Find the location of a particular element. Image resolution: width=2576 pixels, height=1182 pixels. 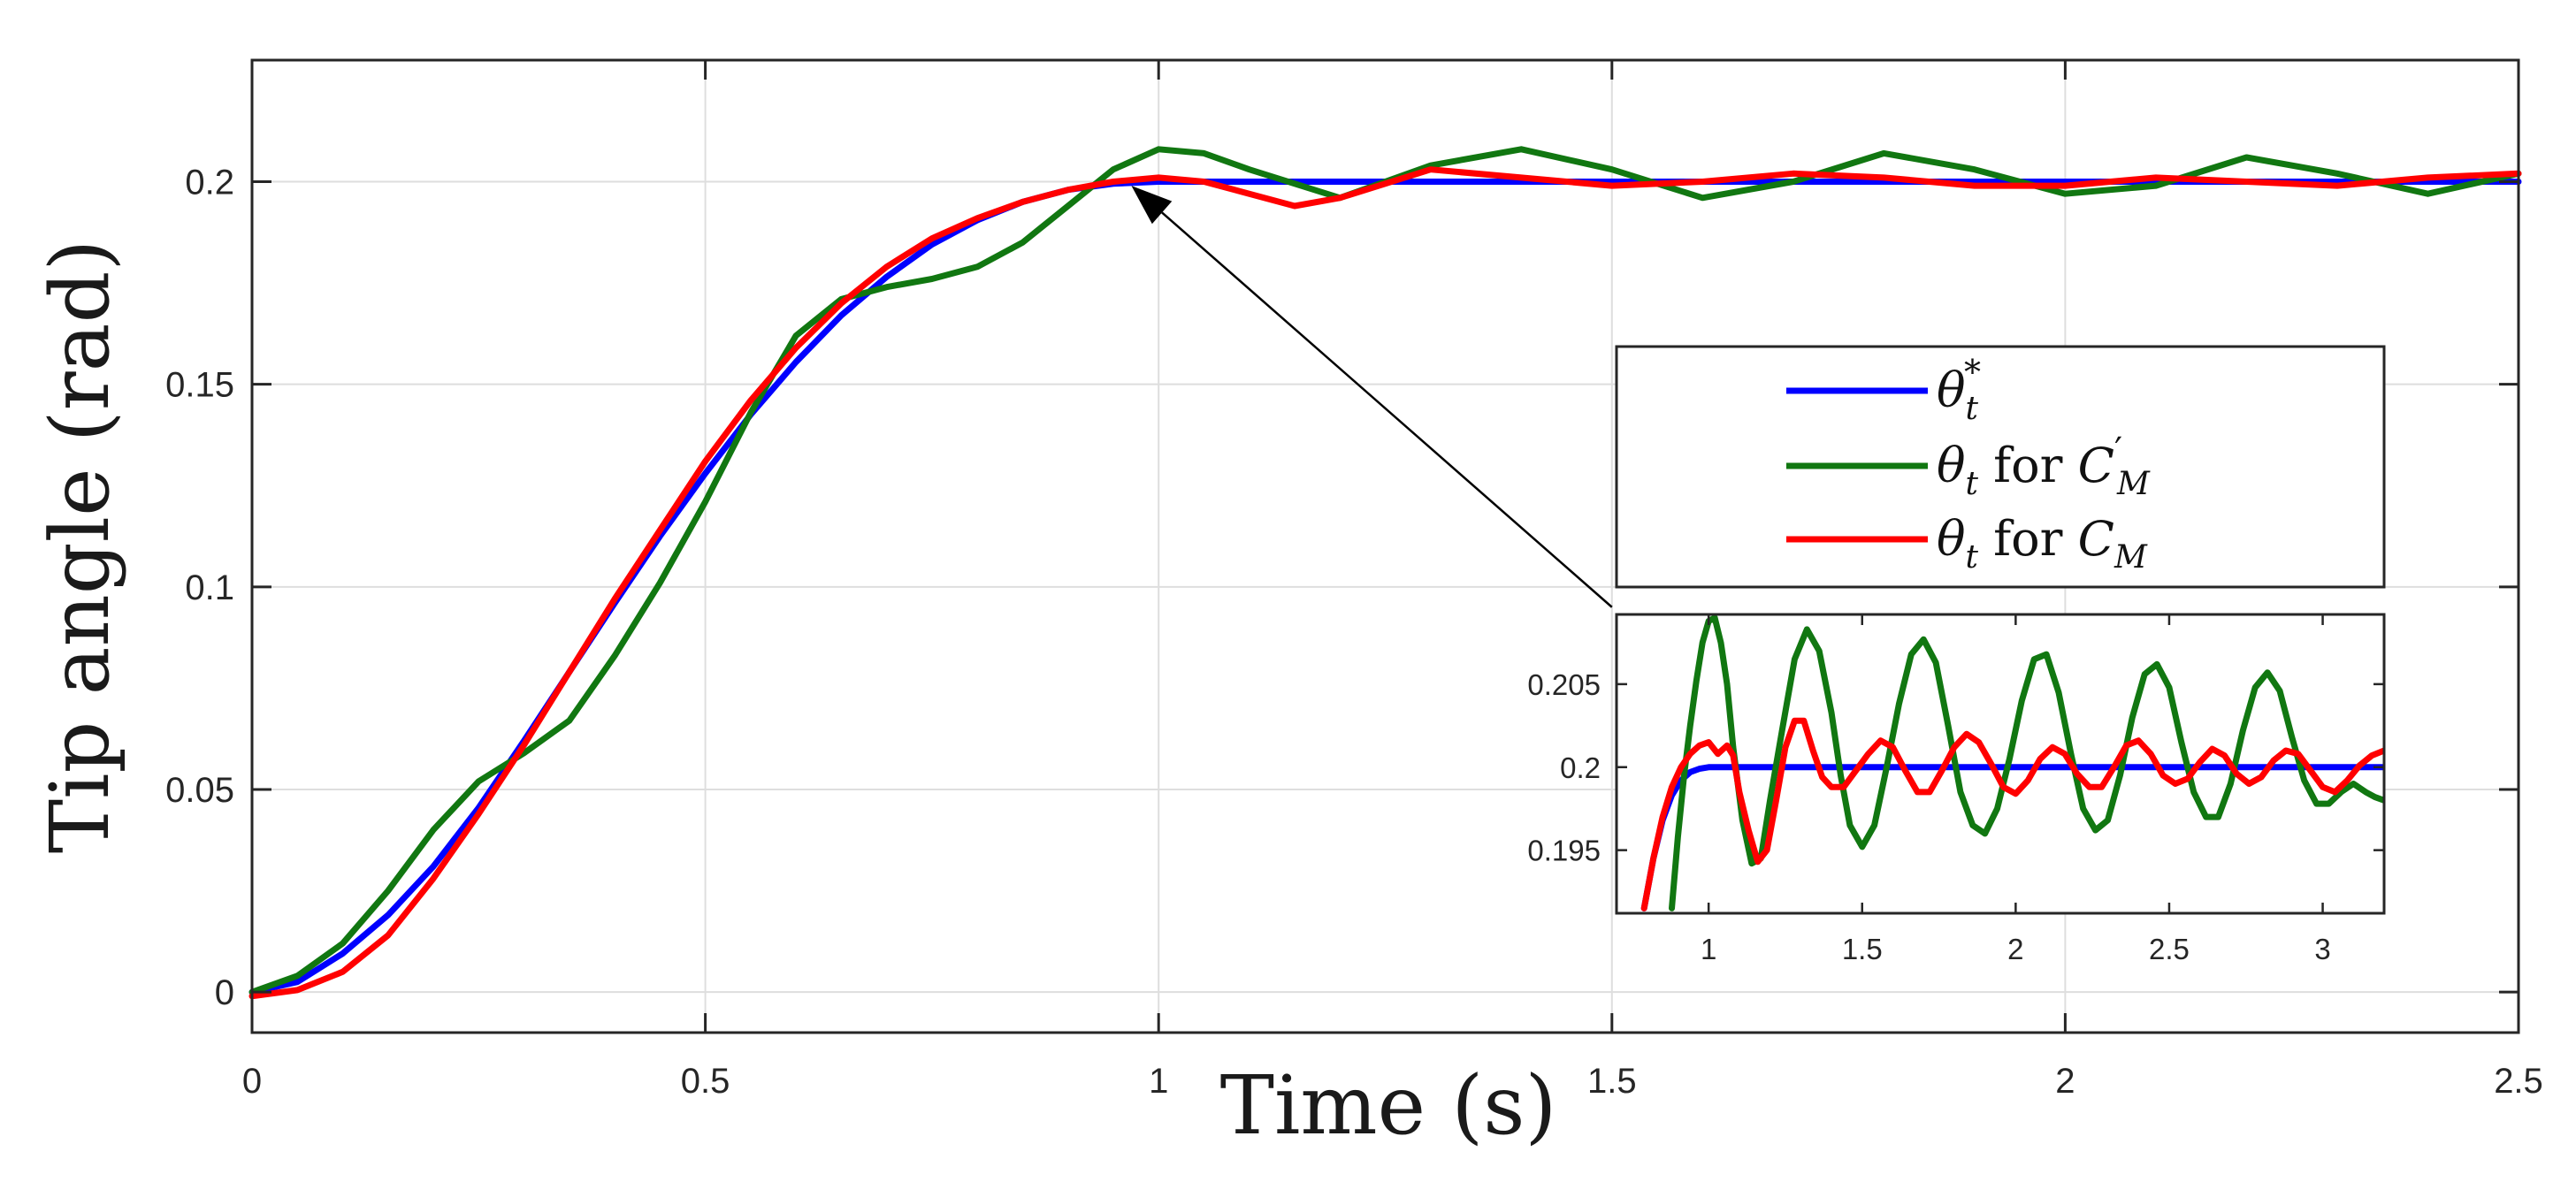

y-tick-label: 0.05 is located at coordinates (199, 791).